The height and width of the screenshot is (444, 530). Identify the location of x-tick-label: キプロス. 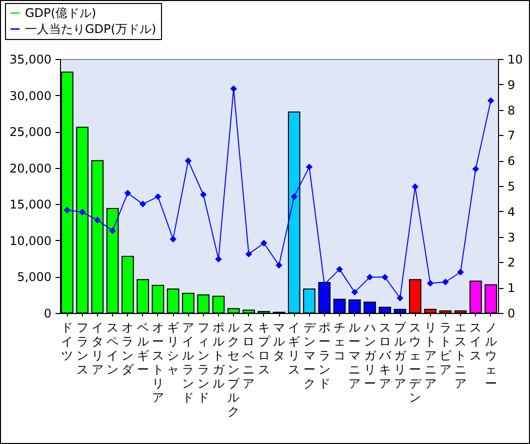
(264, 348).